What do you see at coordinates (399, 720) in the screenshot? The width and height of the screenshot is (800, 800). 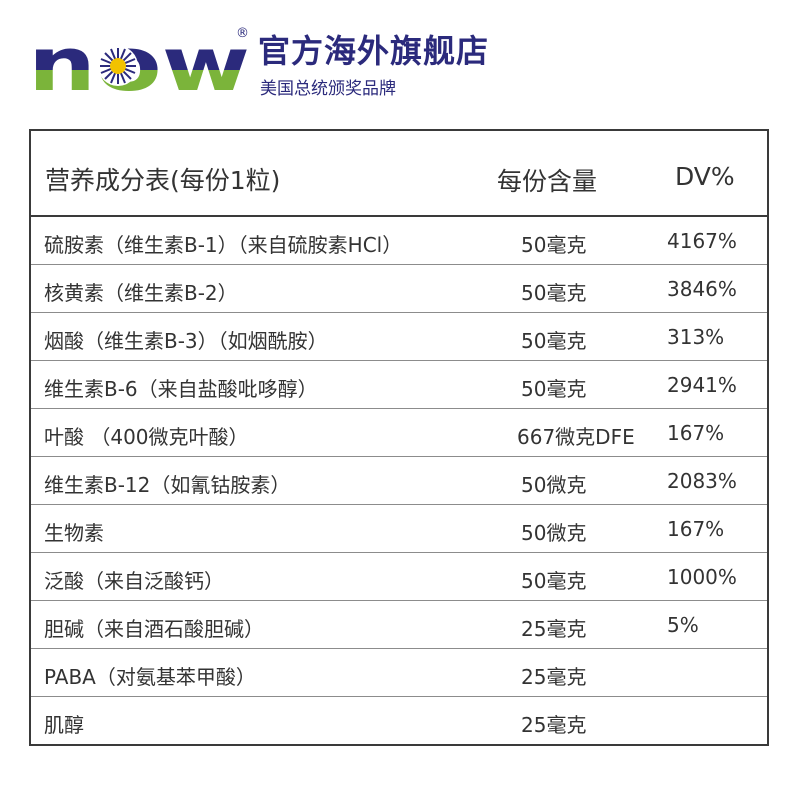 I see `table-row: 肌醇 25毫克` at bounding box center [399, 720].